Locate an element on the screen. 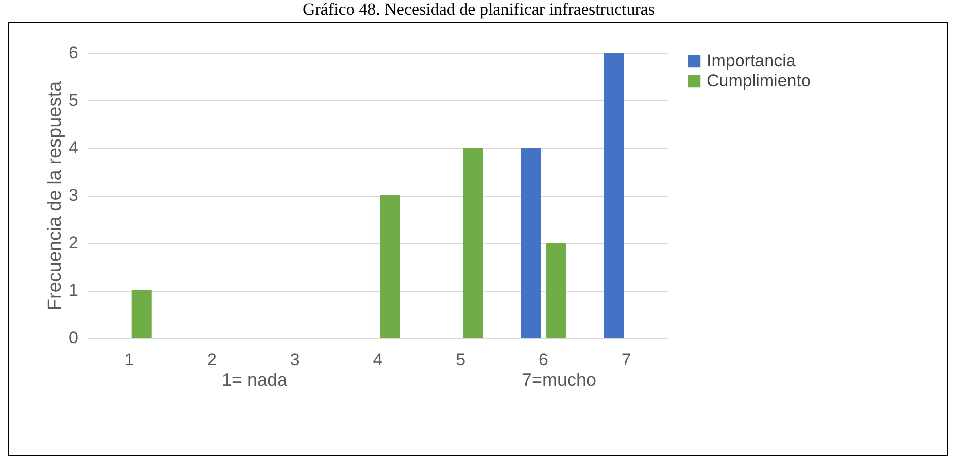 The width and height of the screenshot is (958, 457). y-tick-label: 6 is located at coordinates (73, 53).